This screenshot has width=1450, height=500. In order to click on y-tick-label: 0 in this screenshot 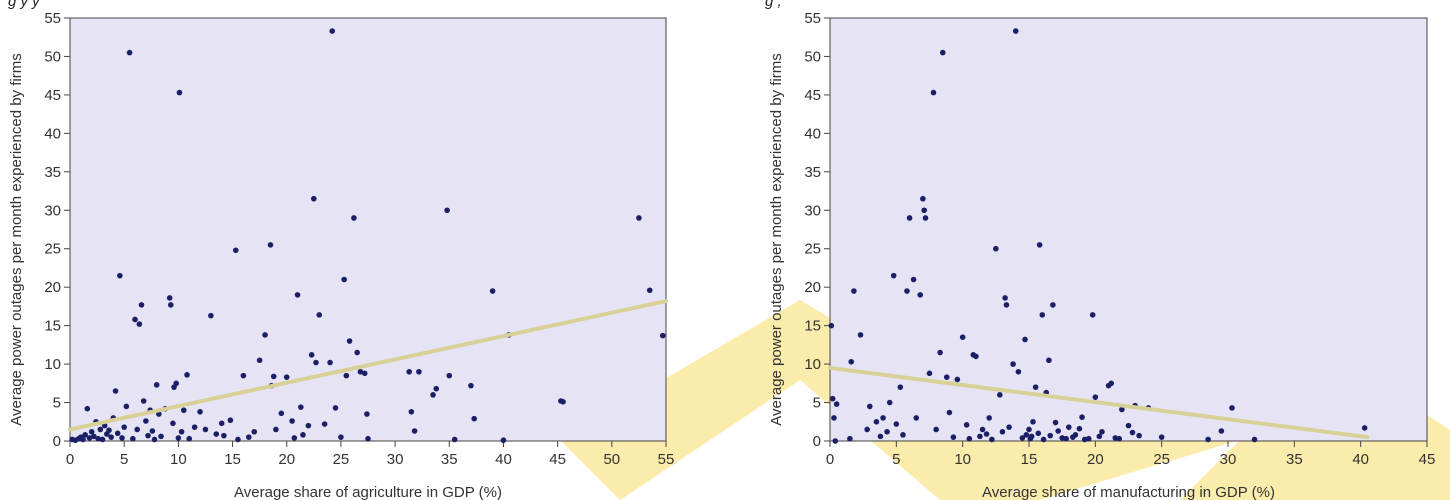, I will do `click(57, 441)`.